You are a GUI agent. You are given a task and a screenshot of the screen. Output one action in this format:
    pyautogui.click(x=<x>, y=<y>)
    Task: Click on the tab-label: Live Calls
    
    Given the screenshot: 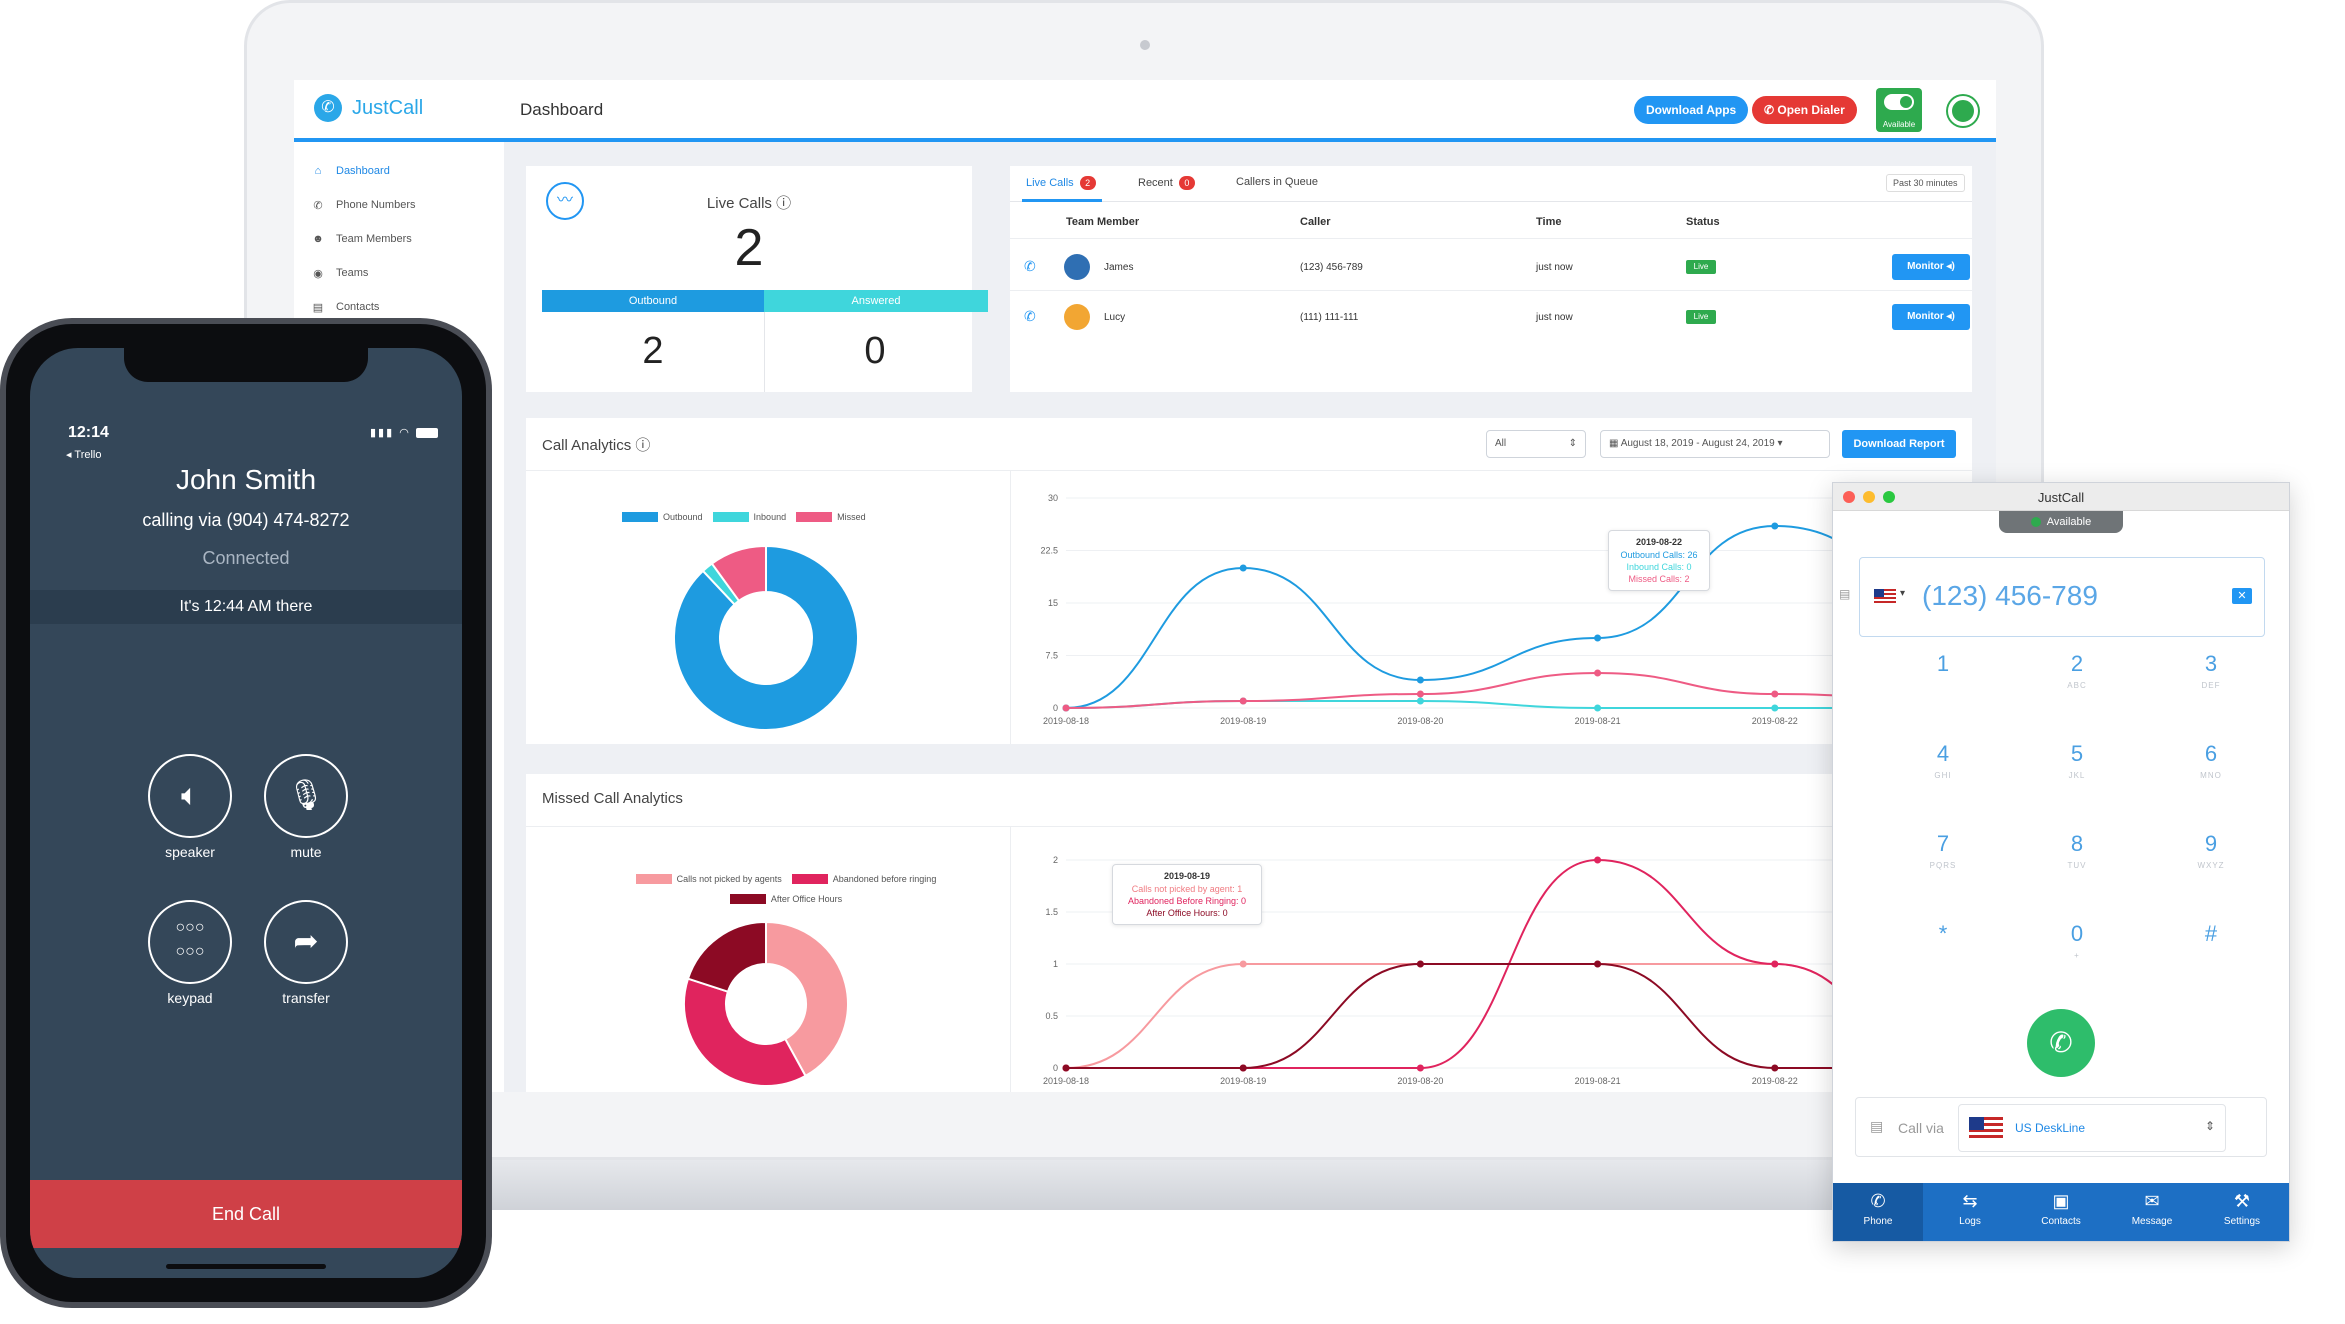 What is the action you would take?
    pyautogui.click(x=1050, y=183)
    